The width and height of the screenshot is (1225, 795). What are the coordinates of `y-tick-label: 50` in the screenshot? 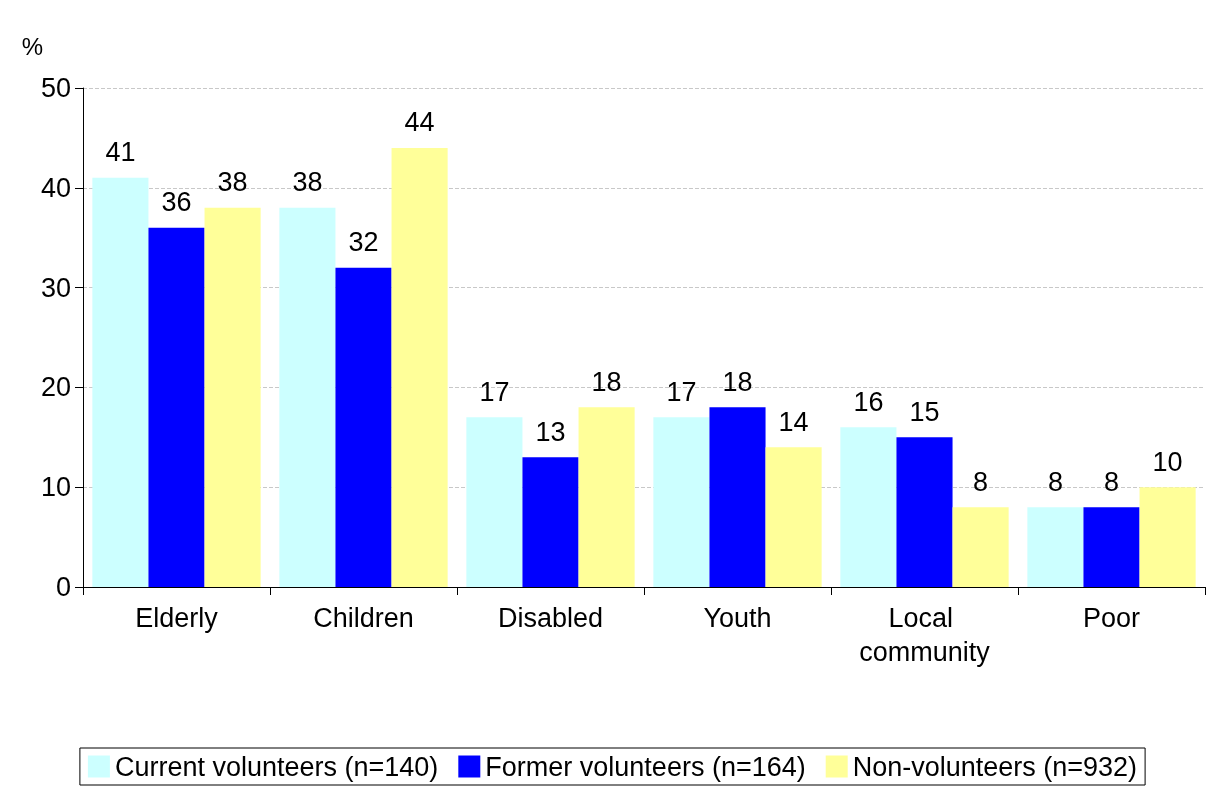 It's located at (55, 88).